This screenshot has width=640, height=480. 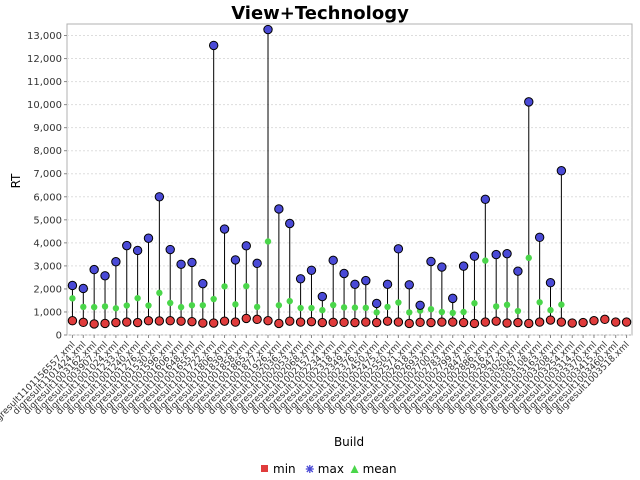 What do you see at coordinates (47, 174) in the screenshot?
I see `y-tick-label: 7,000` at bounding box center [47, 174].